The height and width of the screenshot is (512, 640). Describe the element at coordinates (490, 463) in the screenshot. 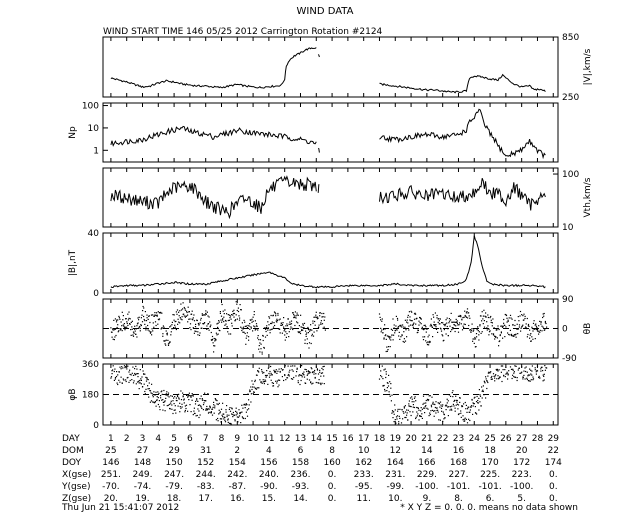

I see `row-value-doy: 170` at that location.